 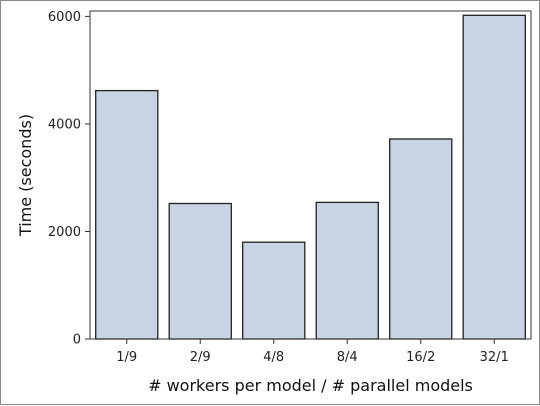 What do you see at coordinates (273, 357) in the screenshot?
I see `x-tick-label: 4/8` at bounding box center [273, 357].